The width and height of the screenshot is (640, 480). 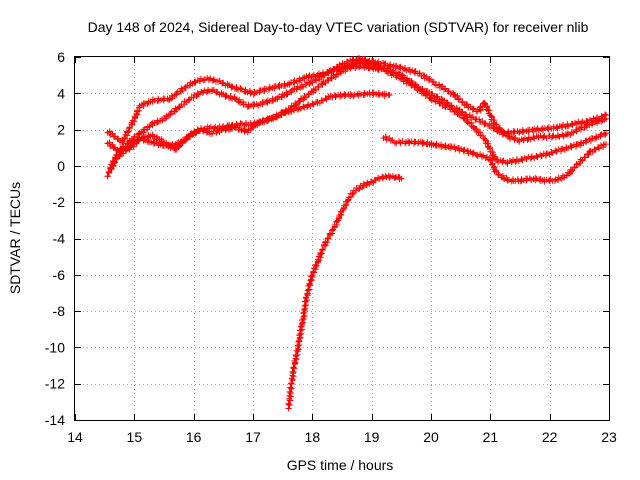 I want to click on x-tick-label: 18, so click(x=313, y=437).